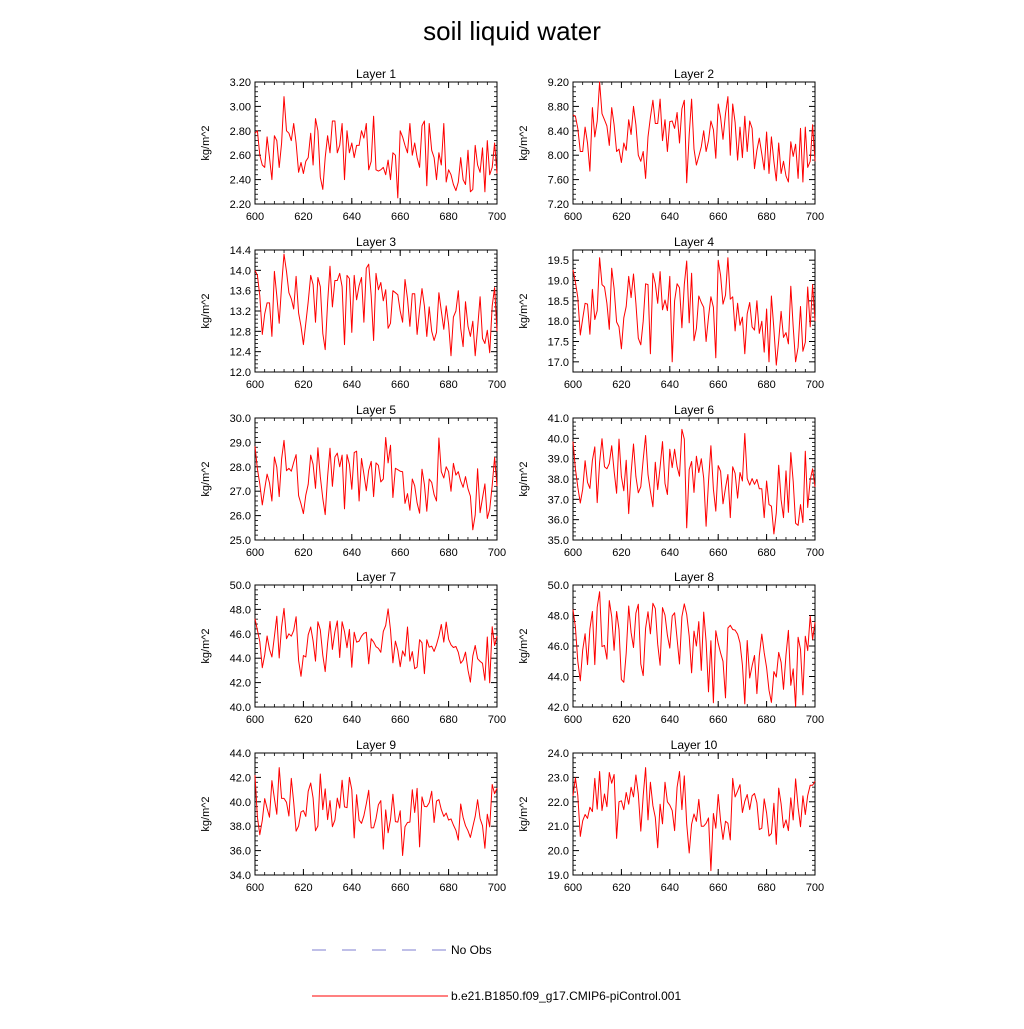  Describe the element at coordinates (376, 577) in the screenshot. I see `panel-title: Layer 7` at that location.